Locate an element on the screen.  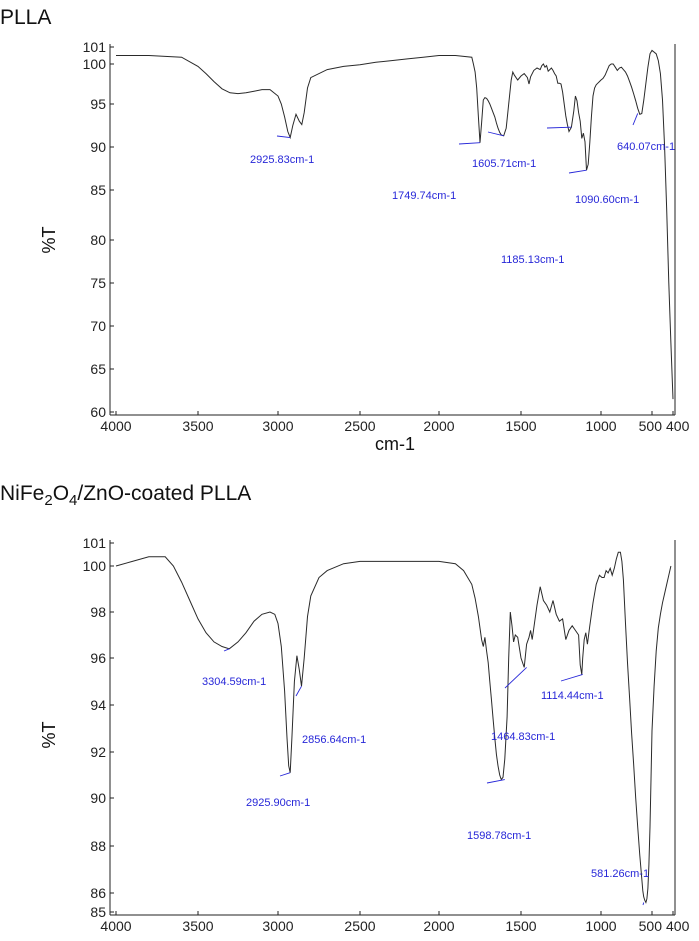
peak-label: 1749.74cm-1 is located at coordinates (424, 196).